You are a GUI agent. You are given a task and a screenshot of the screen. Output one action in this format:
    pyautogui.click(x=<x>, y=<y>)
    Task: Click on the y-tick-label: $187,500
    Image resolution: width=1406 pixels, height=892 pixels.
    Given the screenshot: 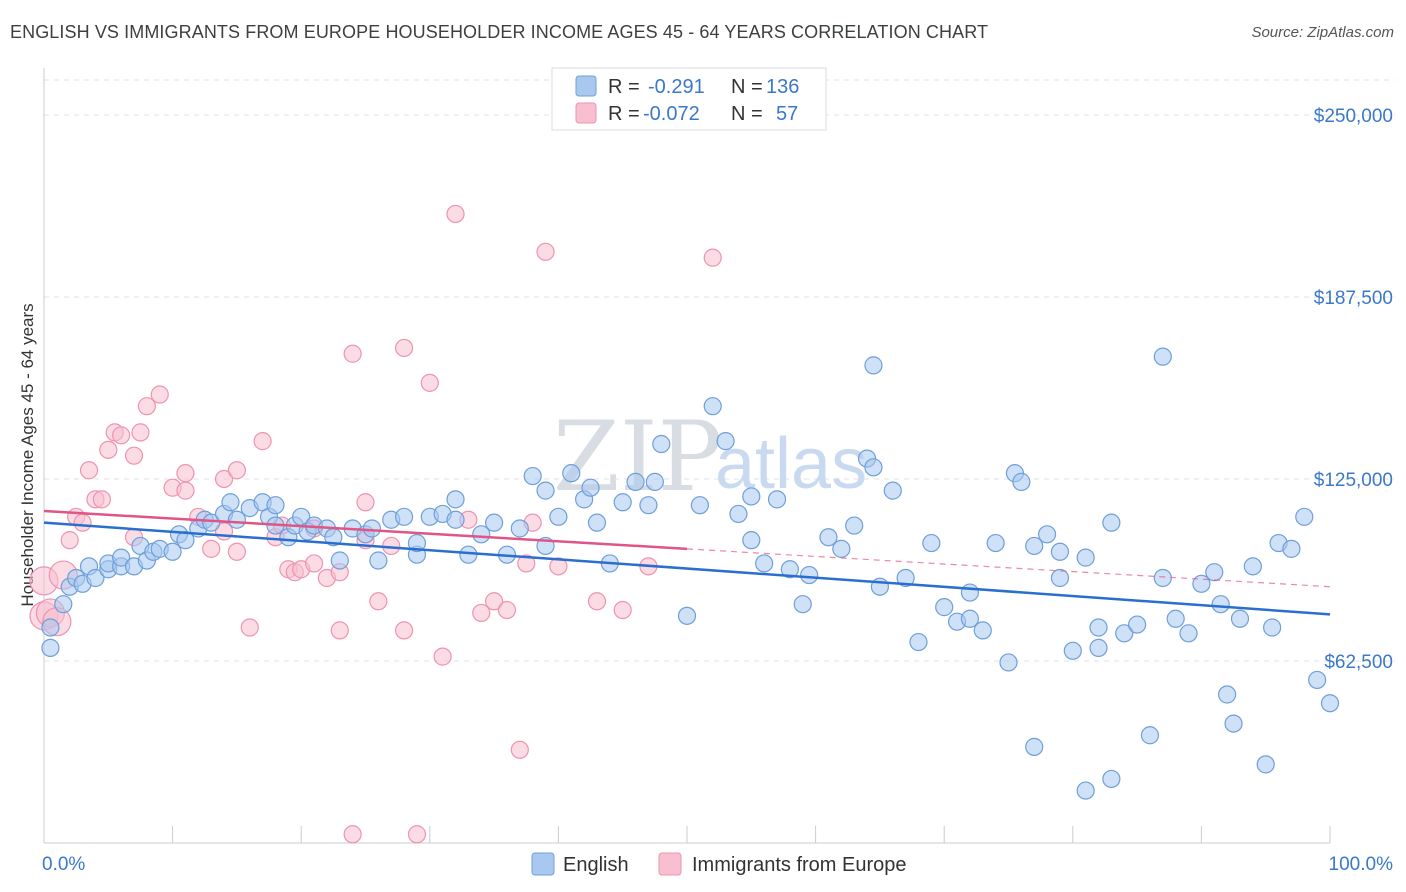 What is the action you would take?
    pyautogui.click(x=1353, y=298)
    